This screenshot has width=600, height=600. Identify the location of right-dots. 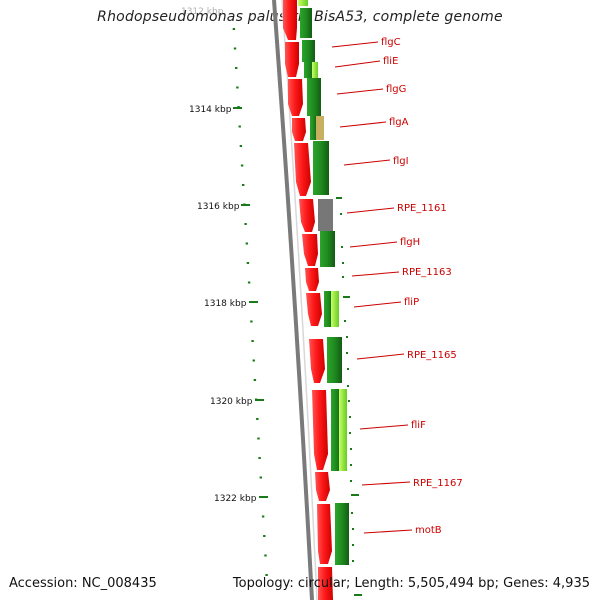
(349, 396).